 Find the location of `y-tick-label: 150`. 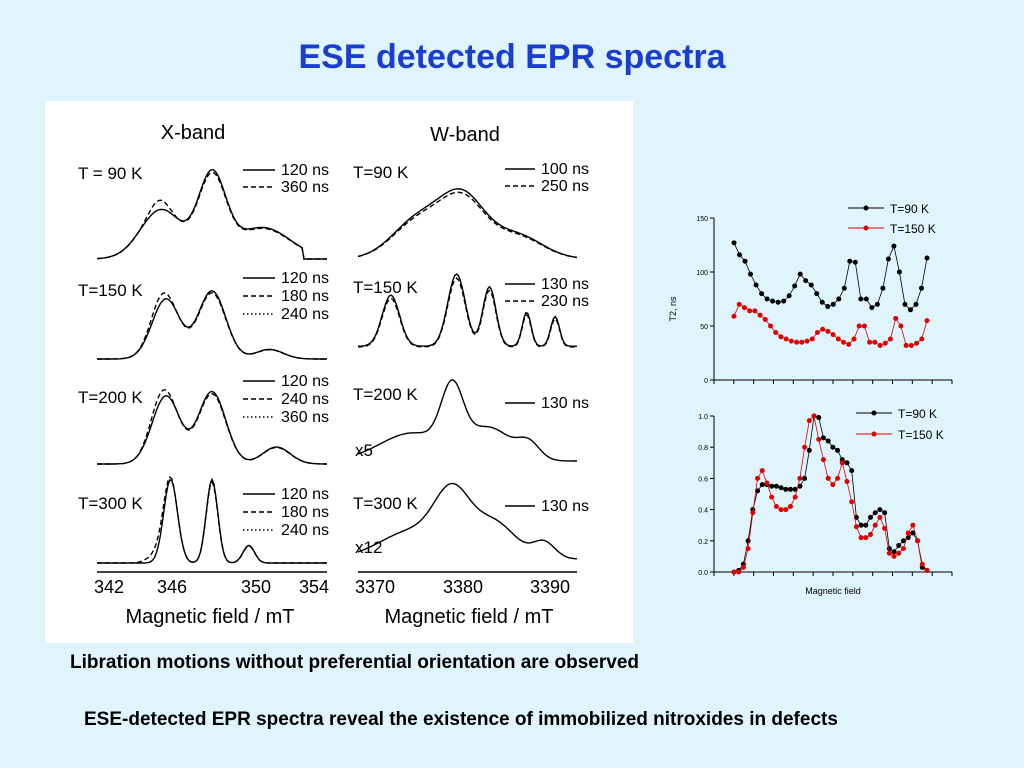

y-tick-label: 150 is located at coordinates (702, 219).